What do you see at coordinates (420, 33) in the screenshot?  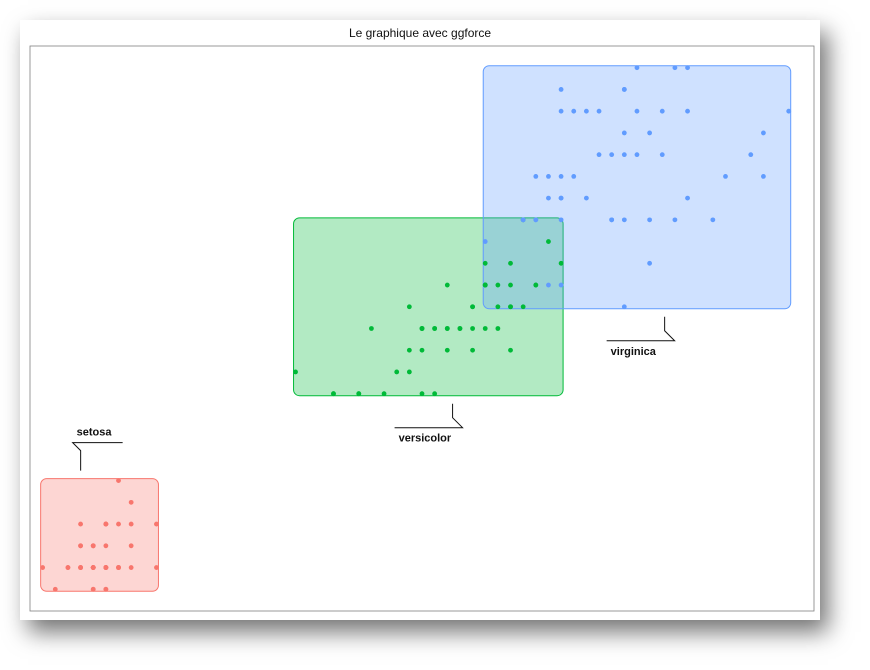 I see `chart-title: Le graphique avec ggforce` at bounding box center [420, 33].